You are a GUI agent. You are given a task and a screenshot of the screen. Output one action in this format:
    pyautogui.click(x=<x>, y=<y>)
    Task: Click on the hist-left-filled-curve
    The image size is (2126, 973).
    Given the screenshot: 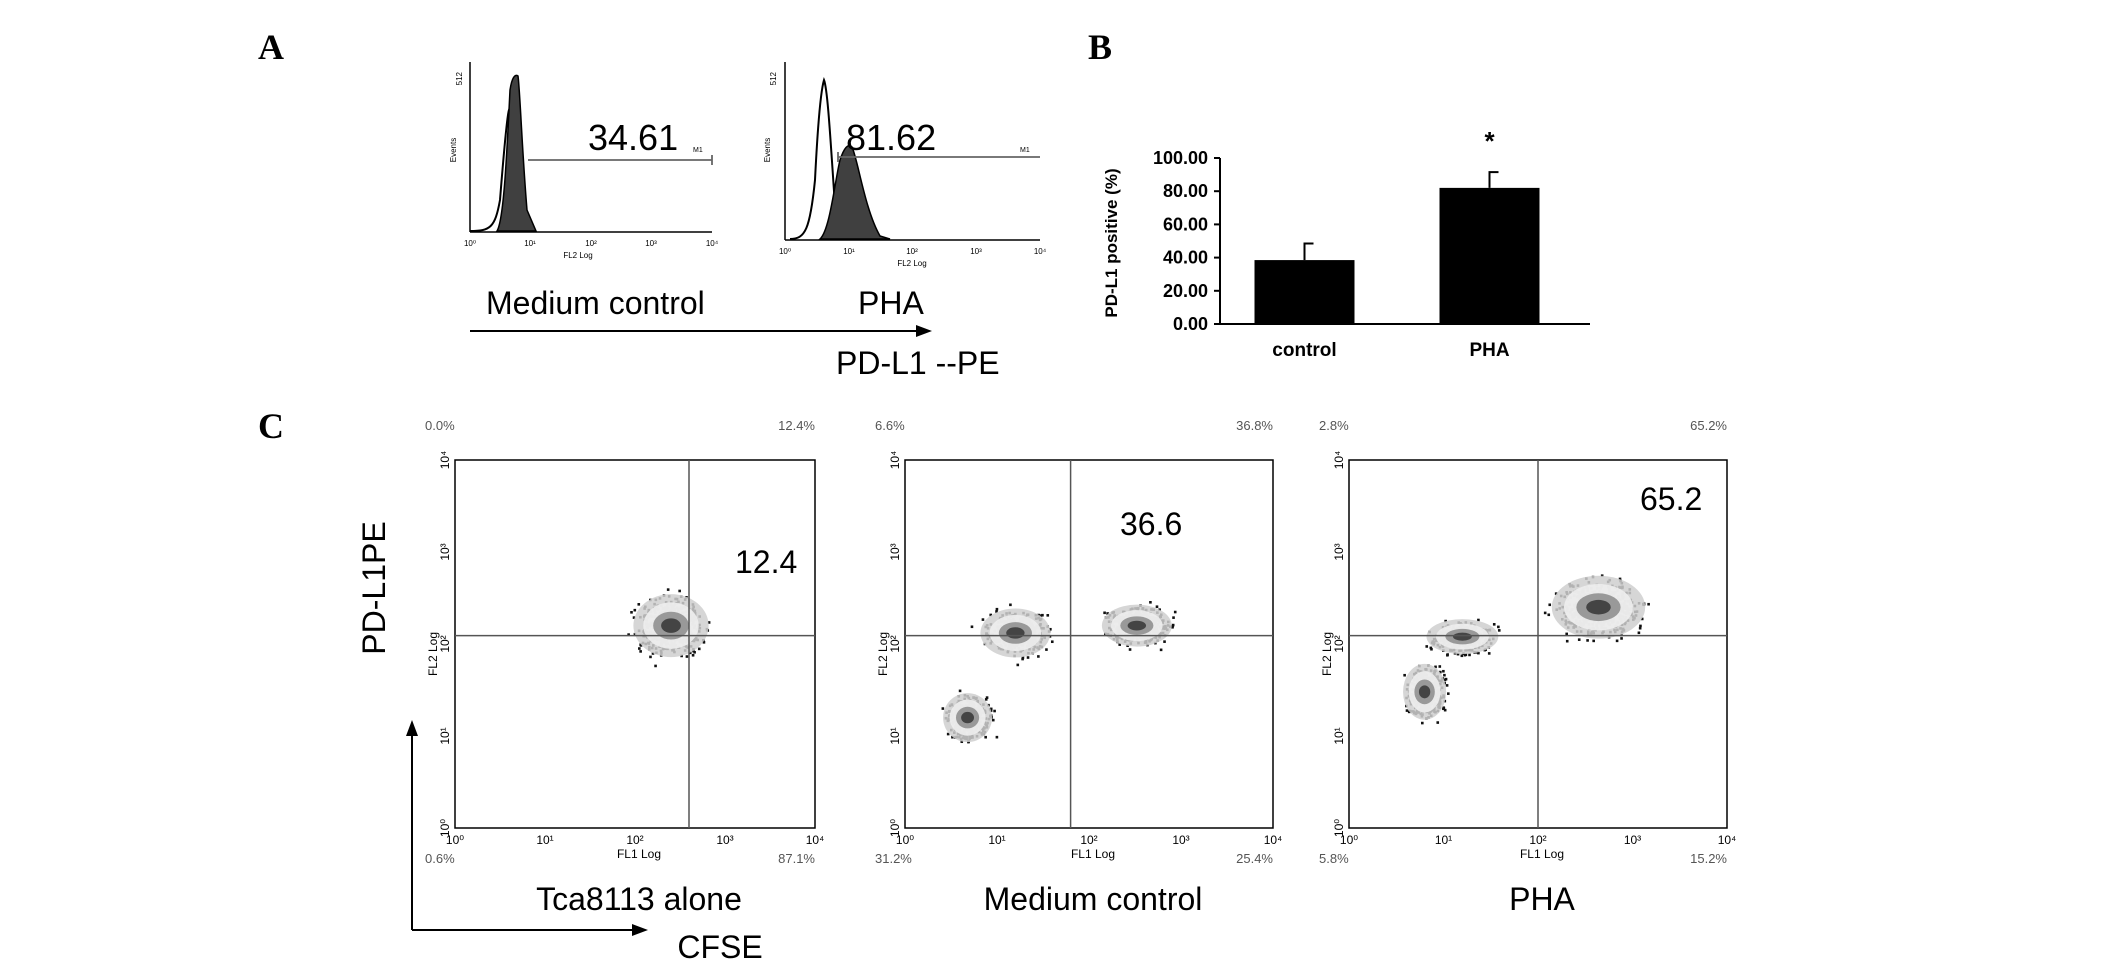 What is the action you would take?
    pyautogui.click(x=516, y=153)
    